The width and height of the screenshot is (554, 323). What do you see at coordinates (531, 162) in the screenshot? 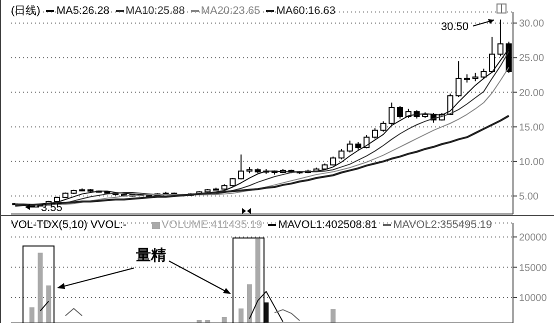
I see `y-tick-label: 10.00` at bounding box center [531, 162].